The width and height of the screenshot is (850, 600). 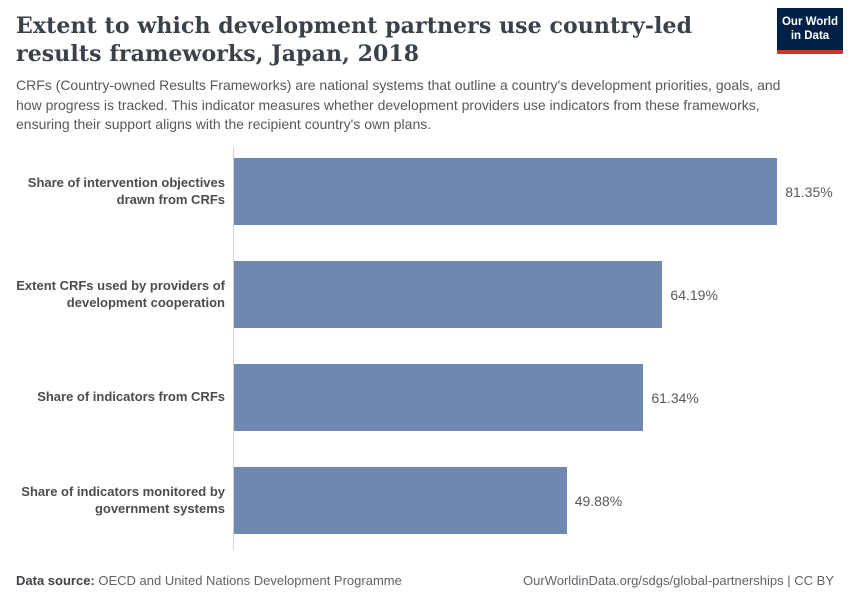 What do you see at coordinates (131, 397) in the screenshot?
I see `category-label: Share of indicators from CRFs` at bounding box center [131, 397].